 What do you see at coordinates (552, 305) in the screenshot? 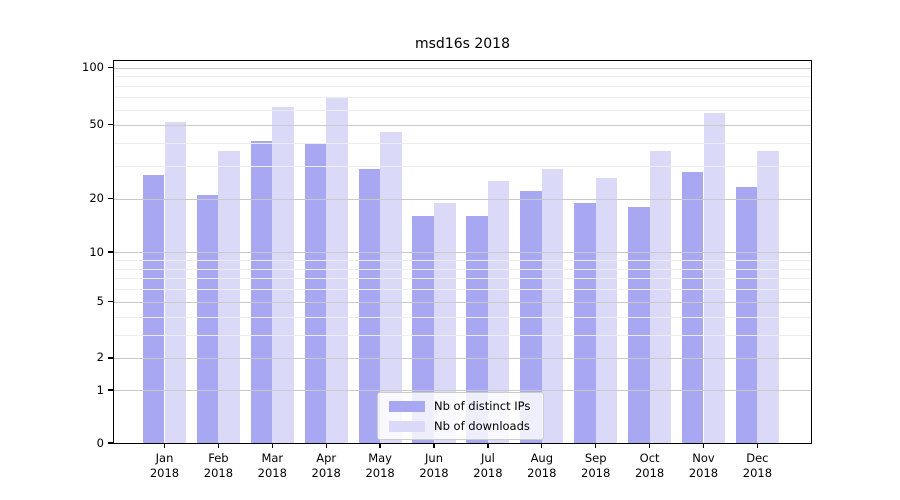
I see `bar-downloads-aug` at bounding box center [552, 305].